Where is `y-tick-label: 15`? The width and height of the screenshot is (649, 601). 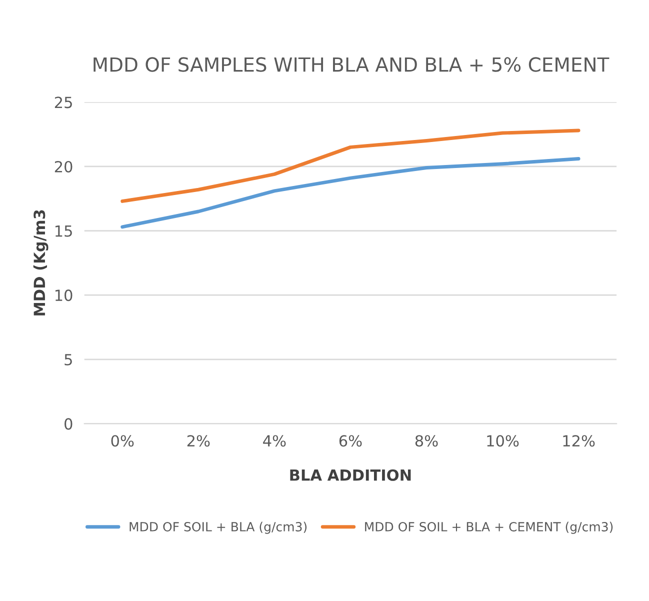 y-tick-label: 15 is located at coordinates (63, 231).